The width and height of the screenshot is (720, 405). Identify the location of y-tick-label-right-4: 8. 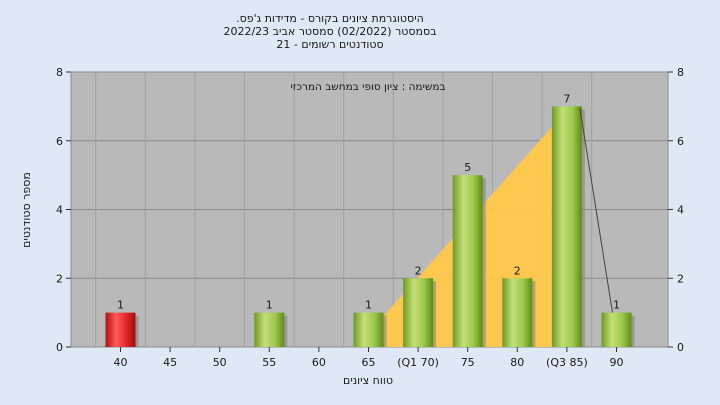
(680, 72).